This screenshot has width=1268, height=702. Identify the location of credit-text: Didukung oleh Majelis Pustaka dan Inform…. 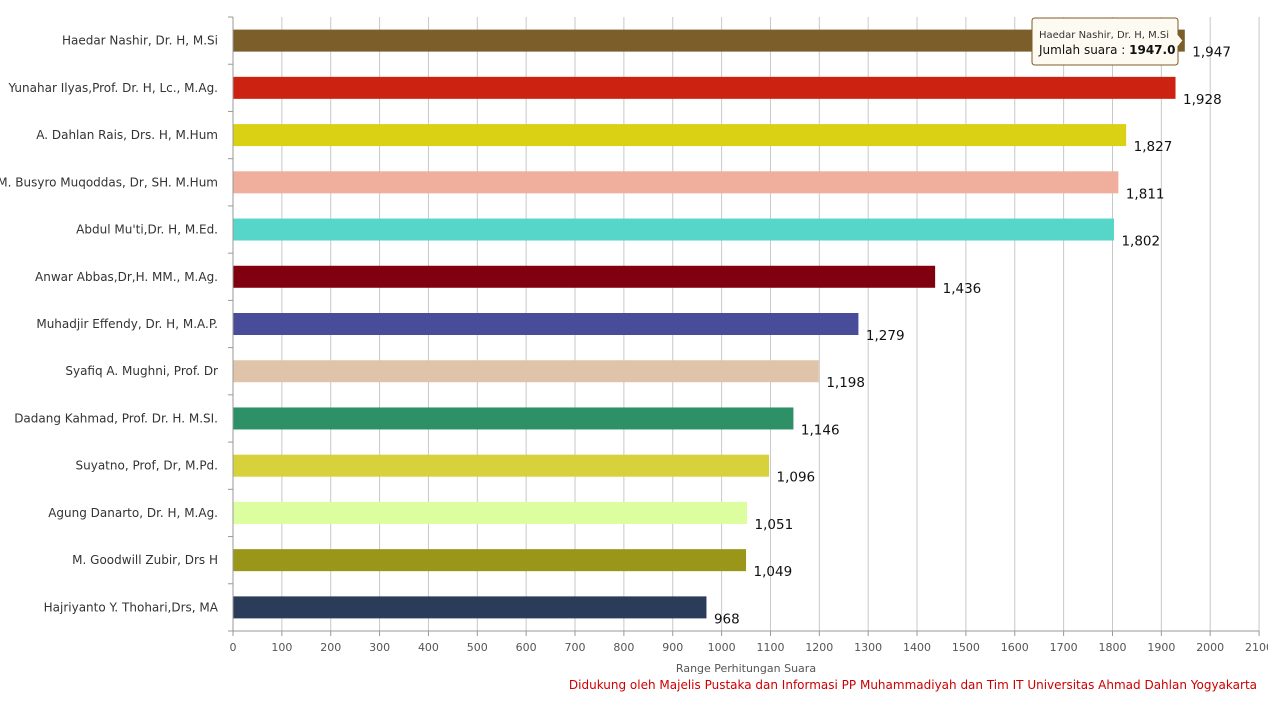
(913, 685).